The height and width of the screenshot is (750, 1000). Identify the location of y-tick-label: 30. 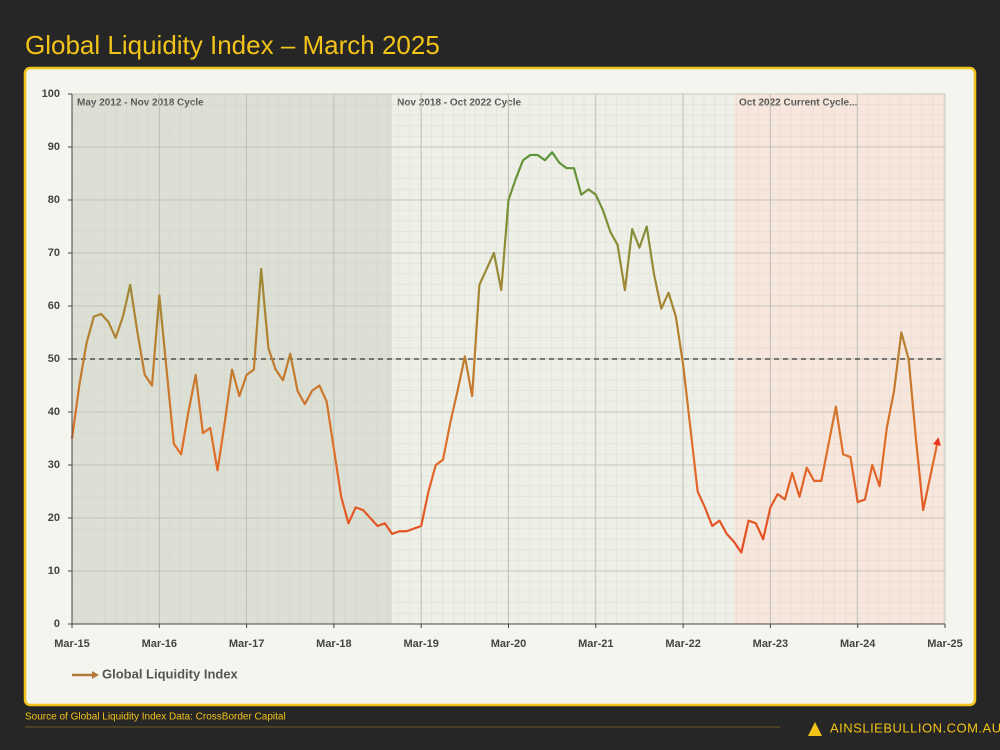
(54, 465).